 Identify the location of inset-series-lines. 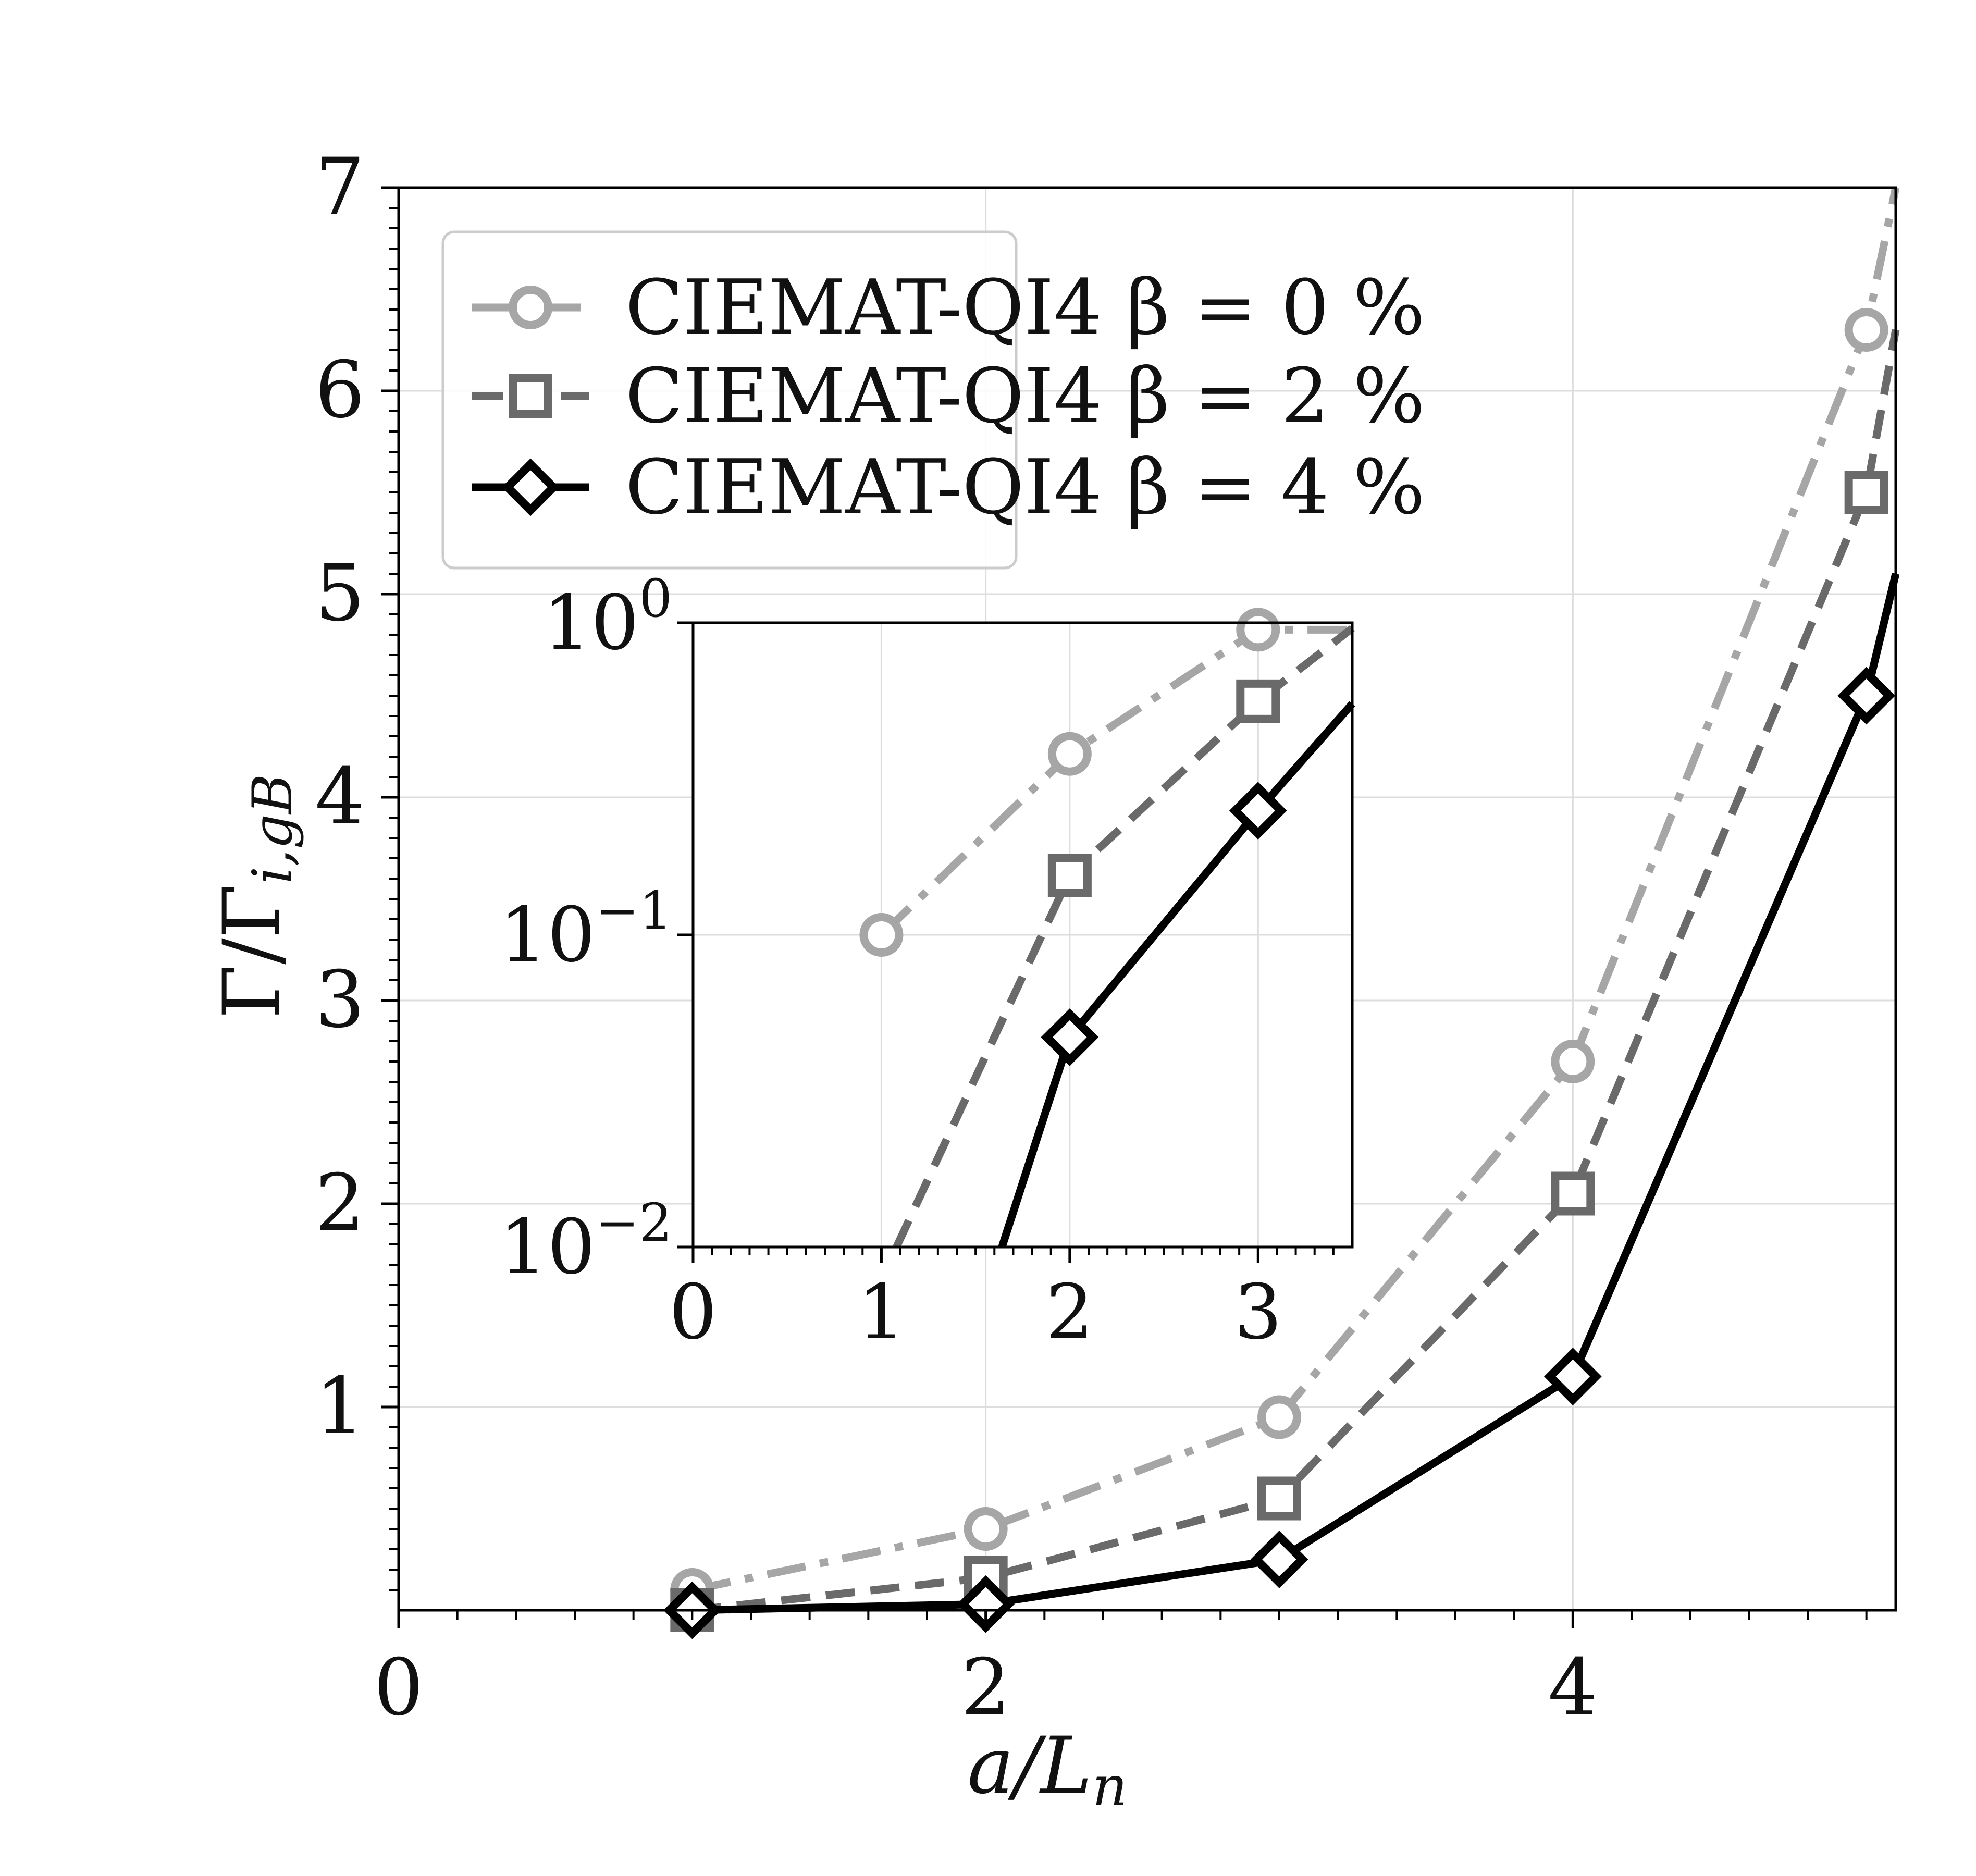
(1117, 937).